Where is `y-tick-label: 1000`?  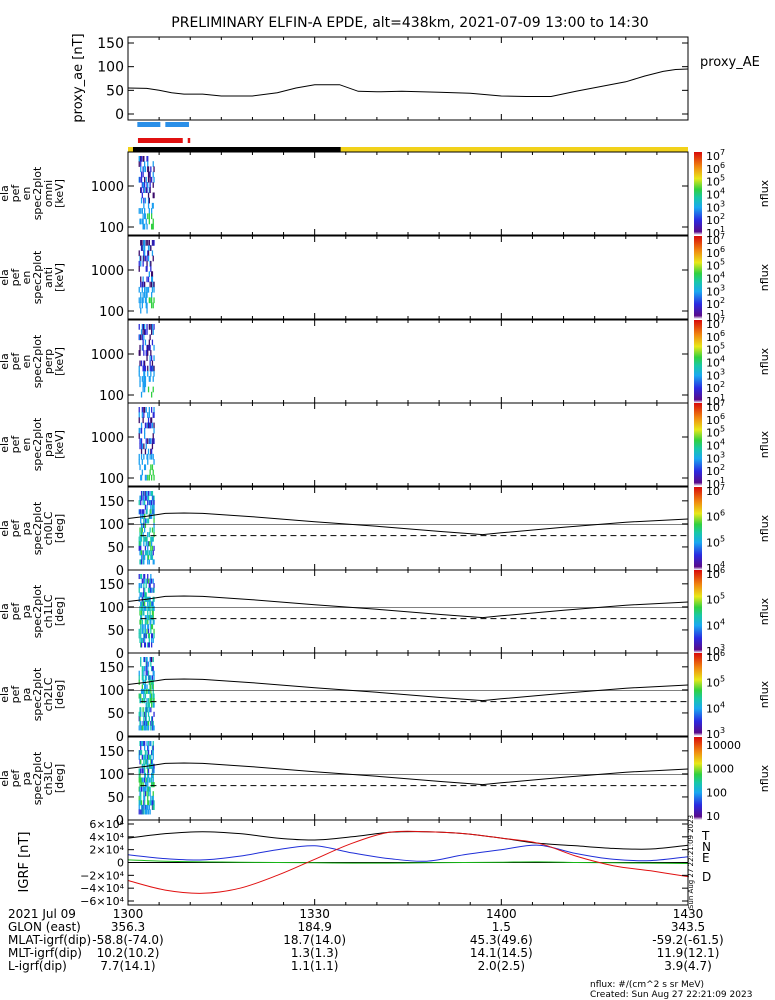
y-tick-label: 1000 is located at coordinates (107, 271).